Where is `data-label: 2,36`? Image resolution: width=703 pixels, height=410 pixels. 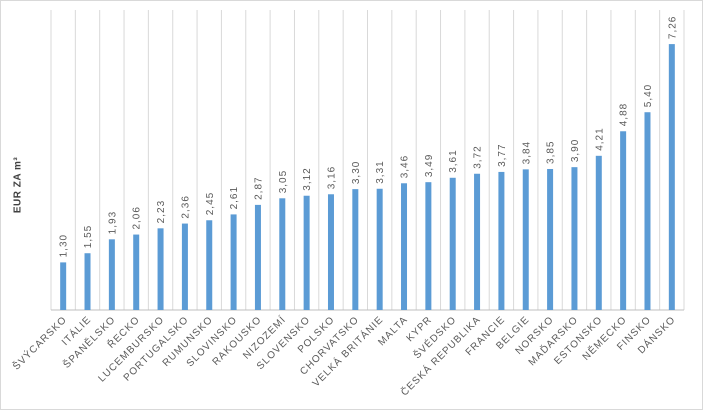
data-label: 2,36 is located at coordinates (185, 206).